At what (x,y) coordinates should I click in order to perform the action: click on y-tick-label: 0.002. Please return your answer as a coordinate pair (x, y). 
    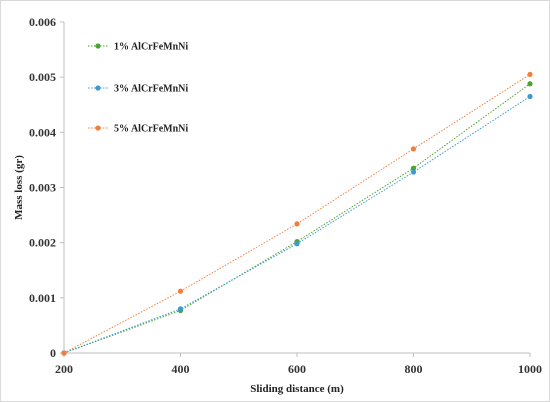
    Looking at the image, I should click on (42, 243).